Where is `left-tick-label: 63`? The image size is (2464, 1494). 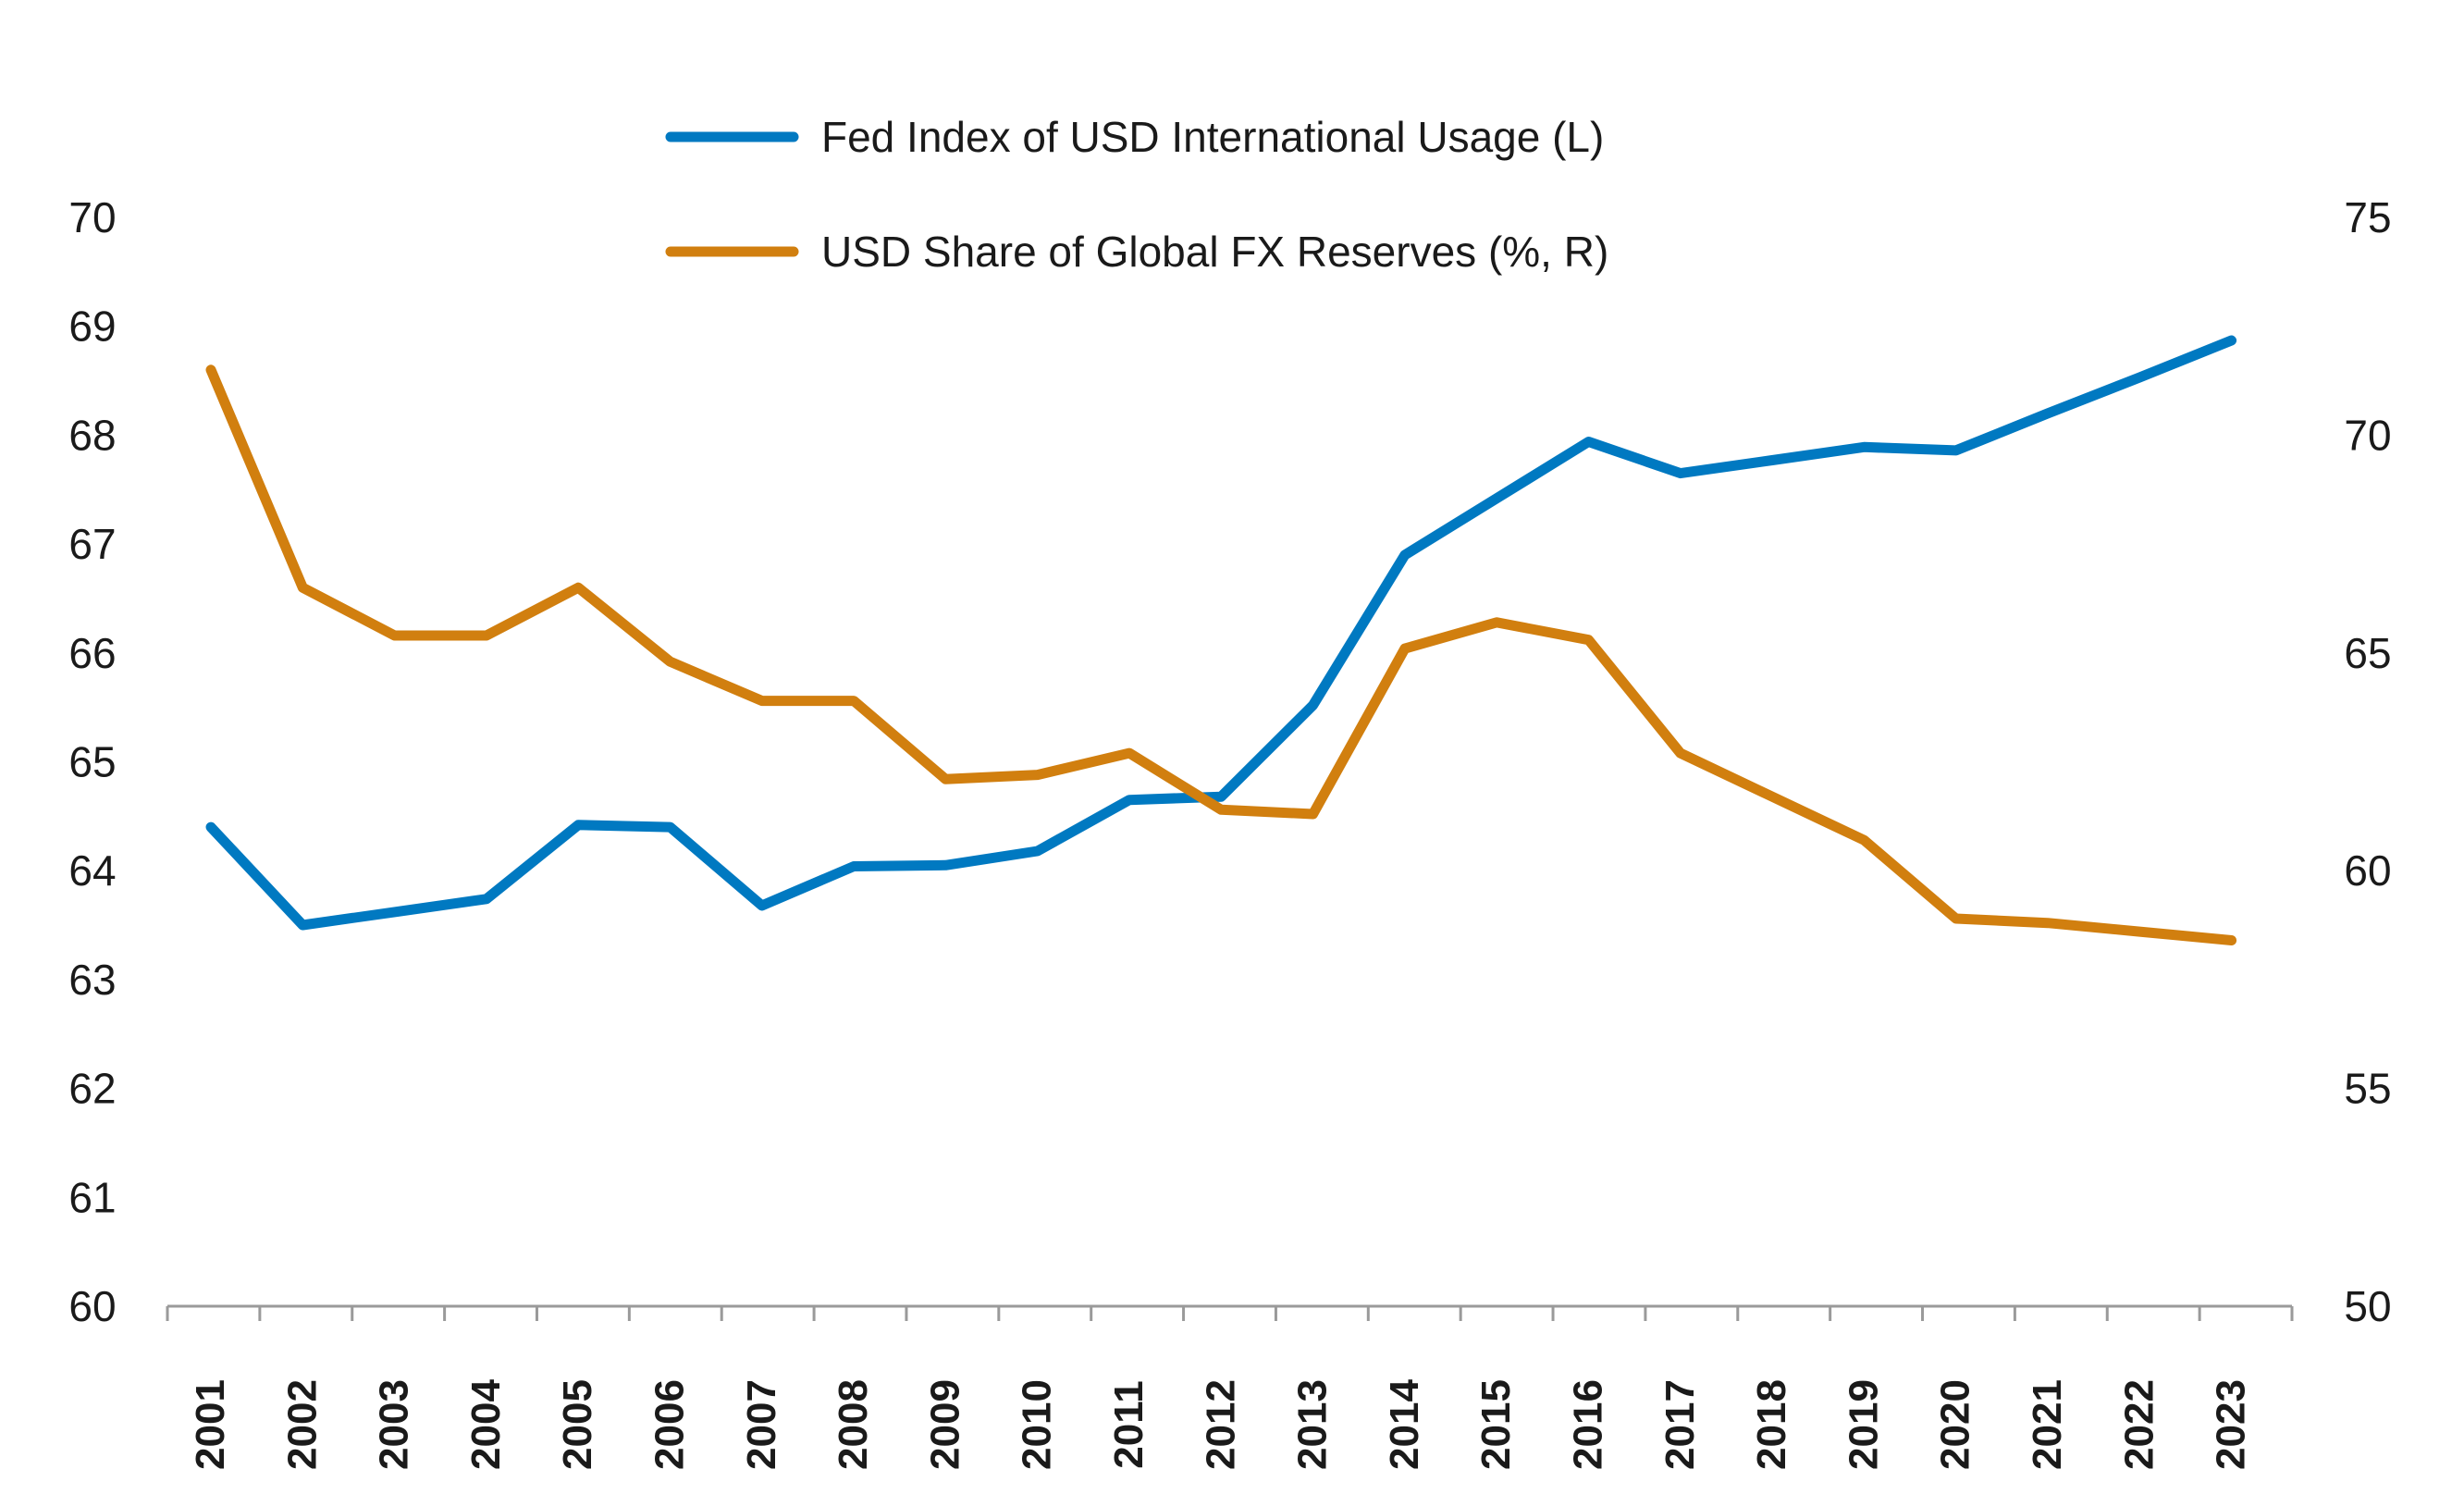
left-tick-label: 63 is located at coordinates (92, 980).